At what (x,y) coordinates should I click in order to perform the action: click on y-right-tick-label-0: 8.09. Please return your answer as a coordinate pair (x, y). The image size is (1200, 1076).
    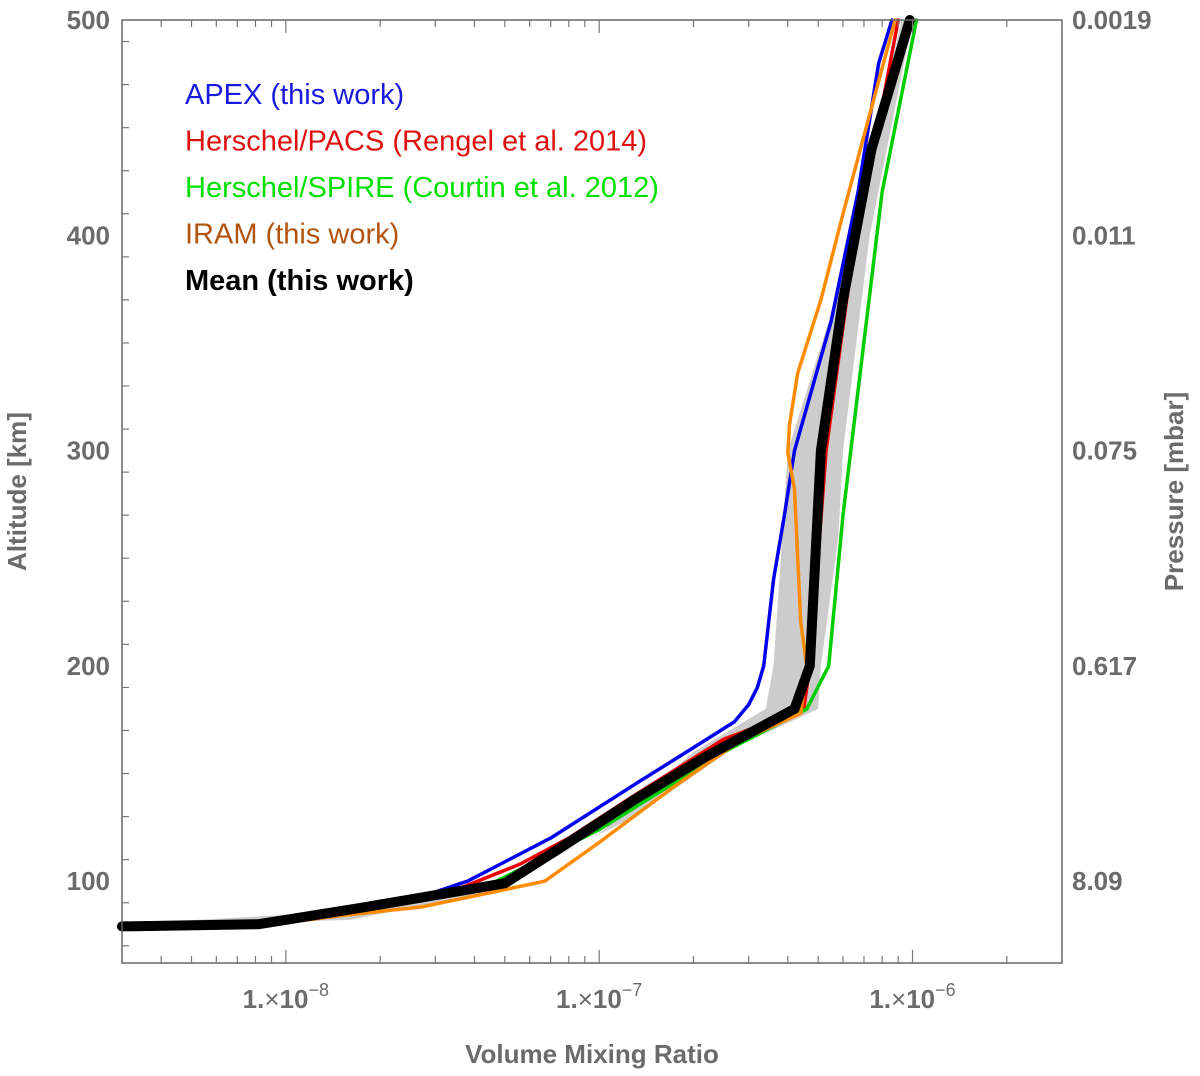
    Looking at the image, I should click on (1097, 881).